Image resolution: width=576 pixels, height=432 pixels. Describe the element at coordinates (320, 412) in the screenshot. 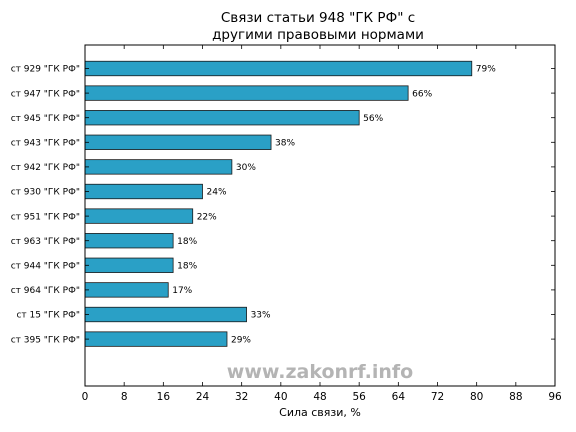

I see `x-axis-label: Сила связи, %` at that location.